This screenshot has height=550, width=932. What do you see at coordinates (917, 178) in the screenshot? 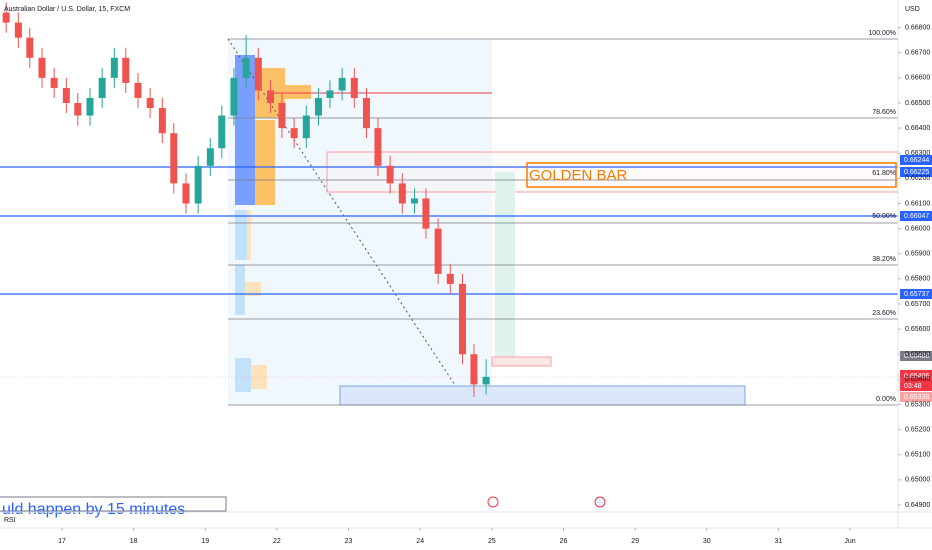
I see `y-tick-label: 0.66200` at bounding box center [917, 178].